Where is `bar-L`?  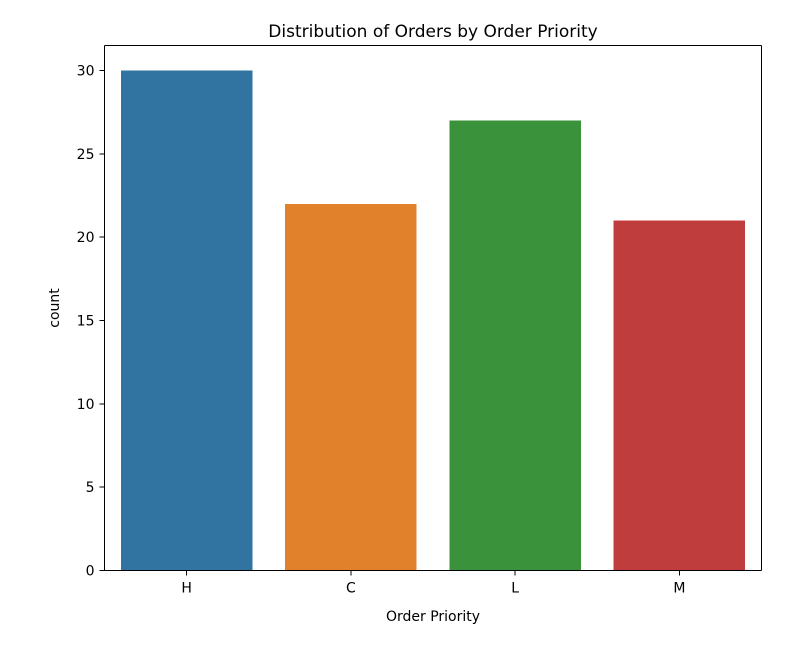
bar-L is located at coordinates (515, 345).